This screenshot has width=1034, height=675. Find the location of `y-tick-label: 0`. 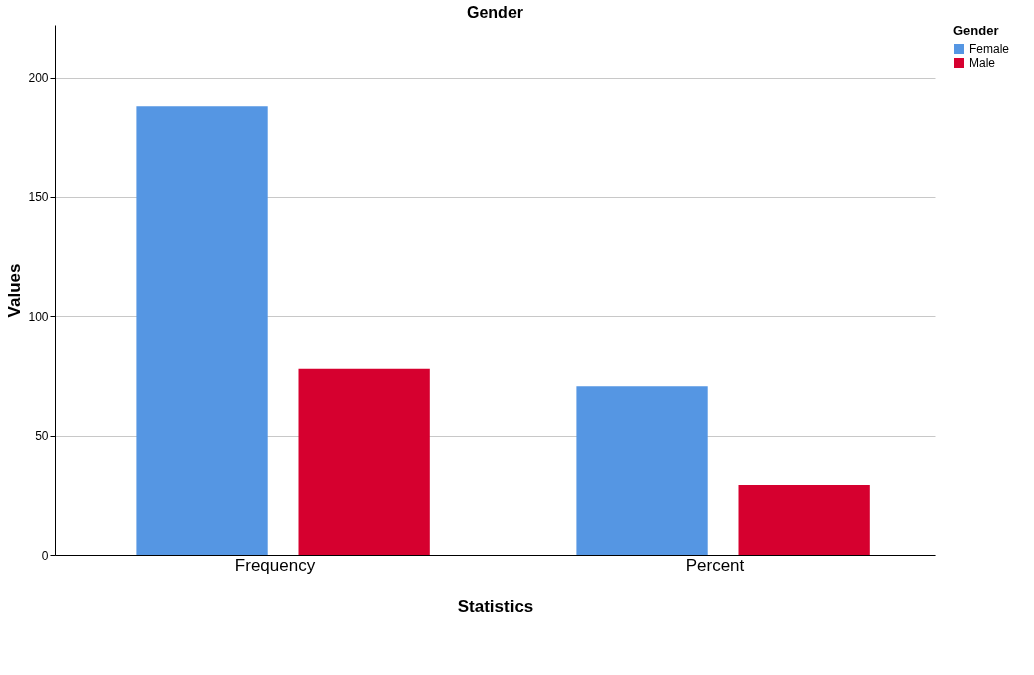

y-tick-label: 0 is located at coordinates (45, 555).